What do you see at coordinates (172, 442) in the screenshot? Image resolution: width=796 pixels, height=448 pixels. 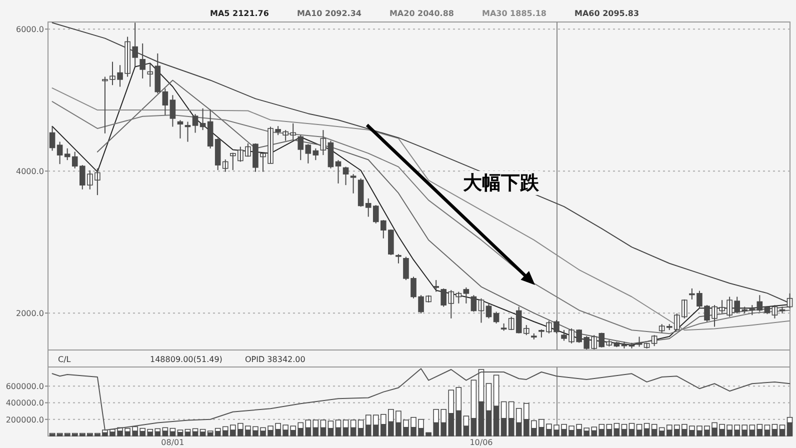 I see `x-tick-label: 08/01` at bounding box center [172, 442].